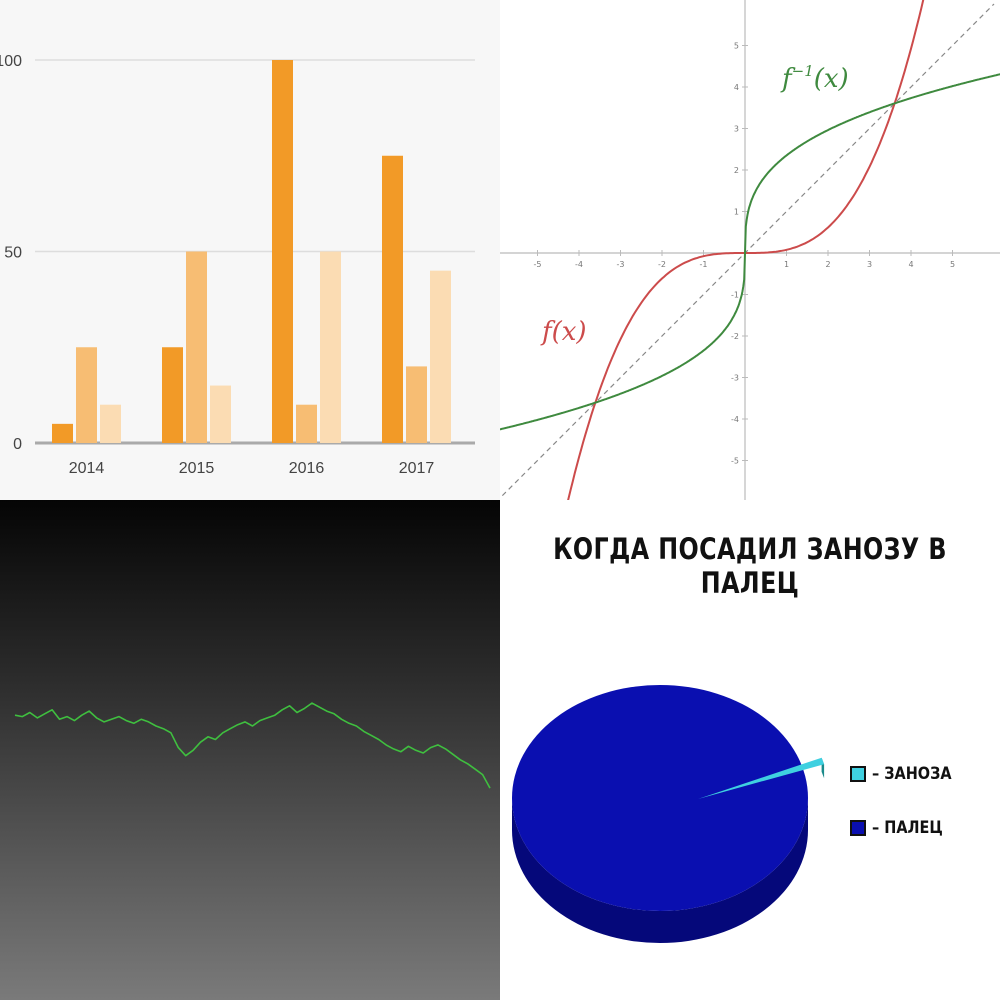  I want to click on legend-item-splinter: – ЗАНОЗА, so click(925, 774).